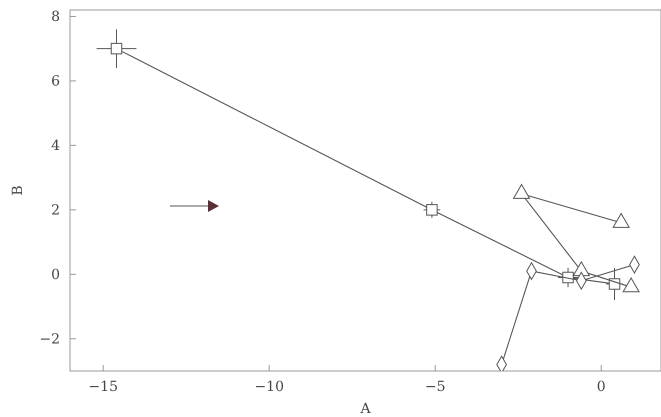 The height and width of the screenshot is (417, 661). I want to click on y-tick-label: 2, so click(55, 210).